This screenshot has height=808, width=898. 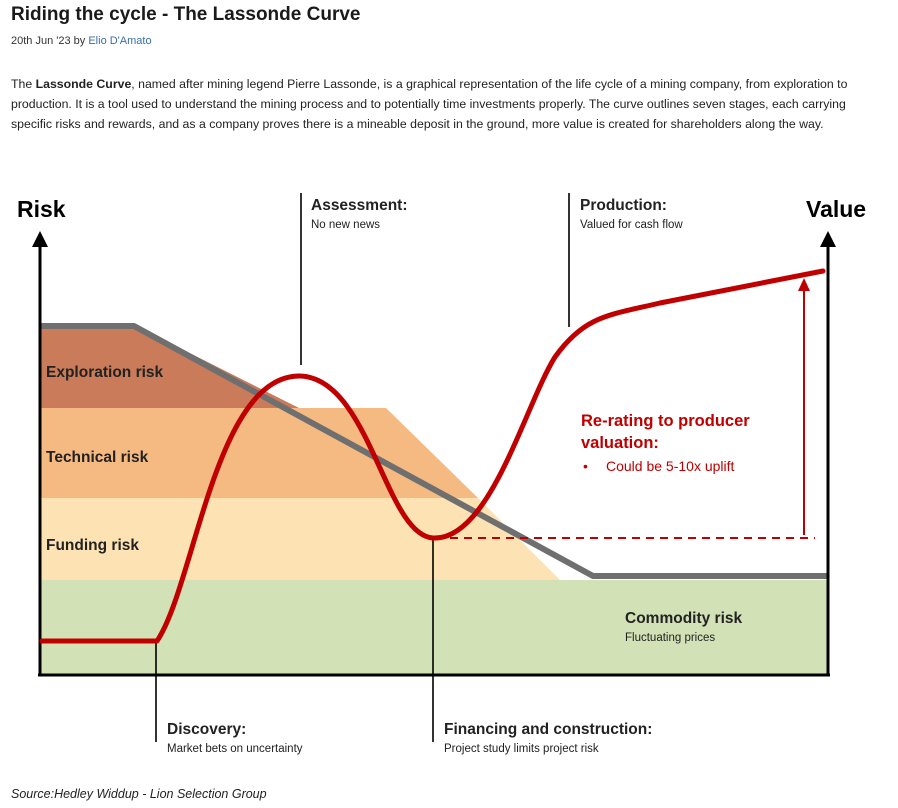 I want to click on exploration-risk-band, so click(x=169, y=366).